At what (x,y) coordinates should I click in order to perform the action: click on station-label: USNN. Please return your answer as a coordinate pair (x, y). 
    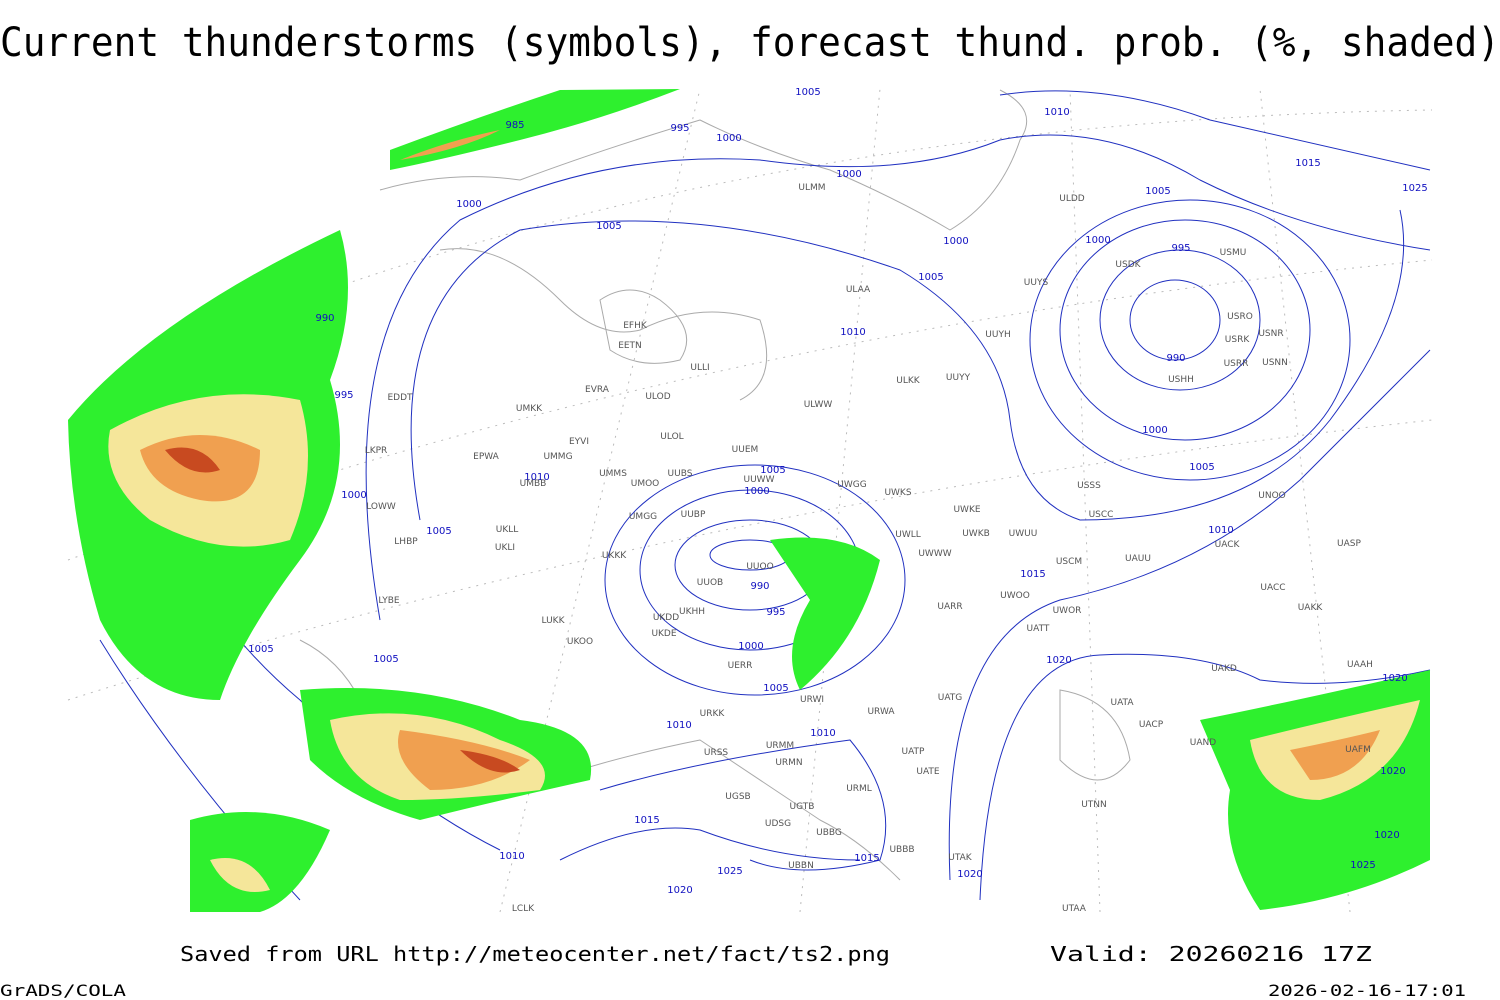
    Looking at the image, I should click on (1275, 363).